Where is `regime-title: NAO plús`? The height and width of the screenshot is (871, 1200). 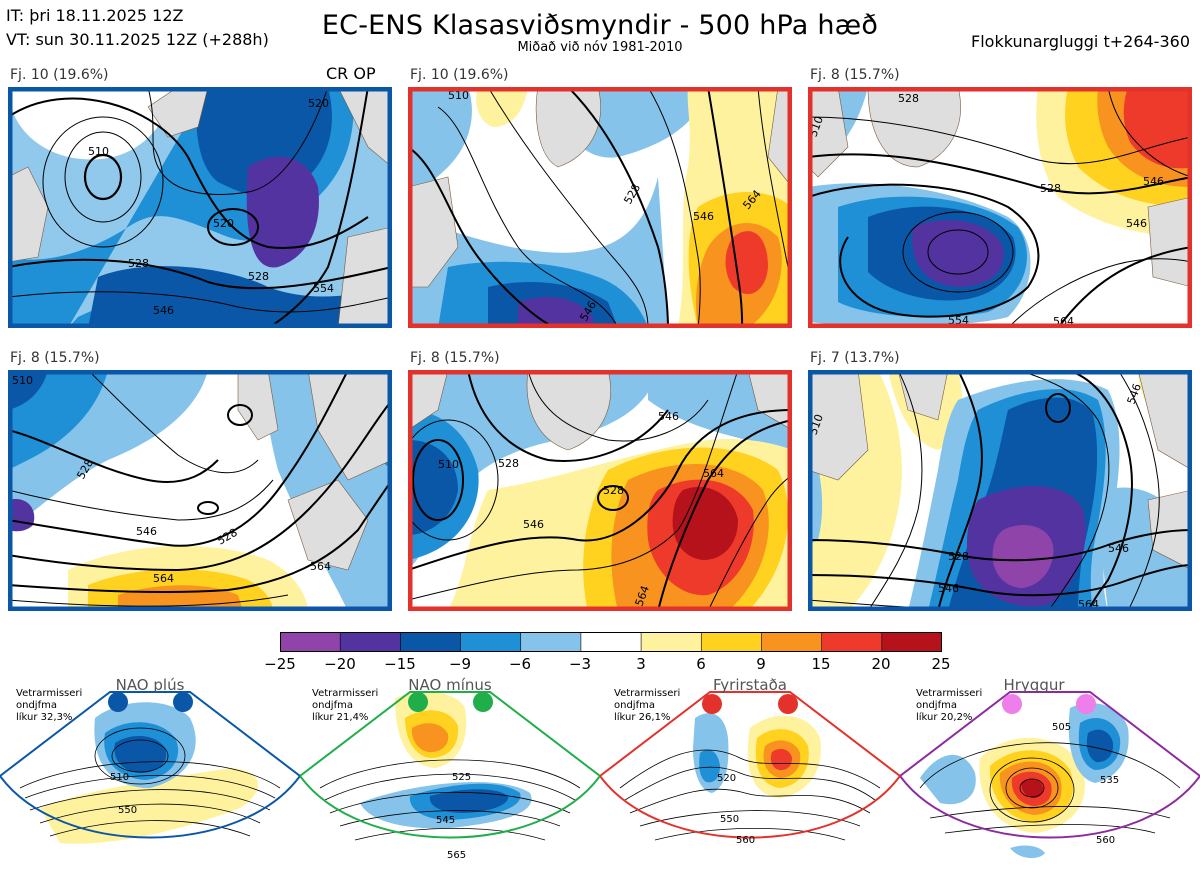
regime-title: NAO plús is located at coordinates (150, 685).